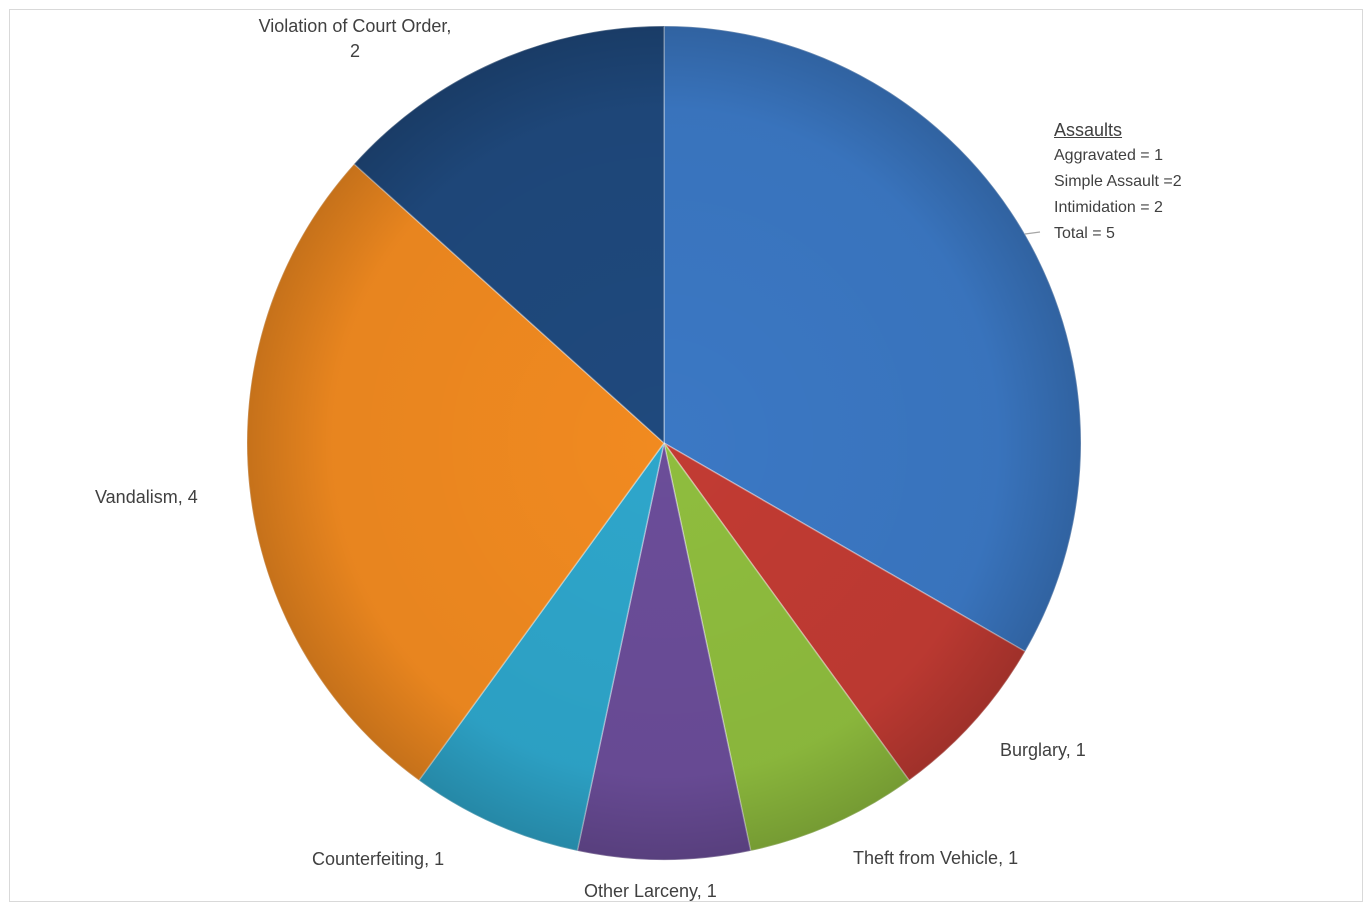  What do you see at coordinates (1043, 750) in the screenshot?
I see `burglary-label: Burglary, 1` at bounding box center [1043, 750].